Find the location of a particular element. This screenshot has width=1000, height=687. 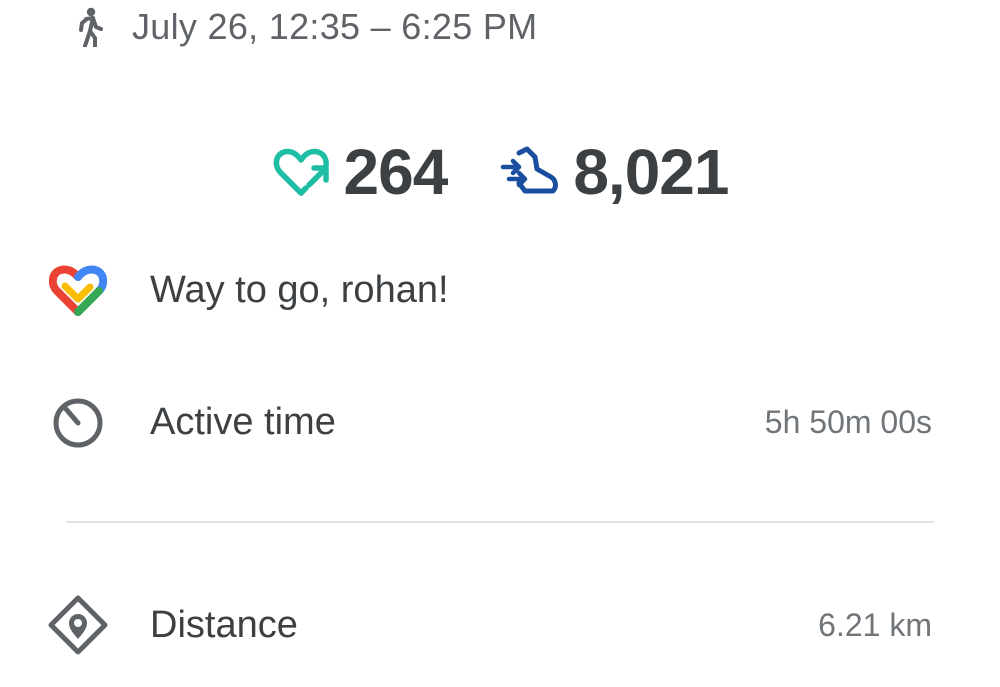

activity-header: July 26, 12:35 – 6:25 PM is located at coordinates (304, 27).